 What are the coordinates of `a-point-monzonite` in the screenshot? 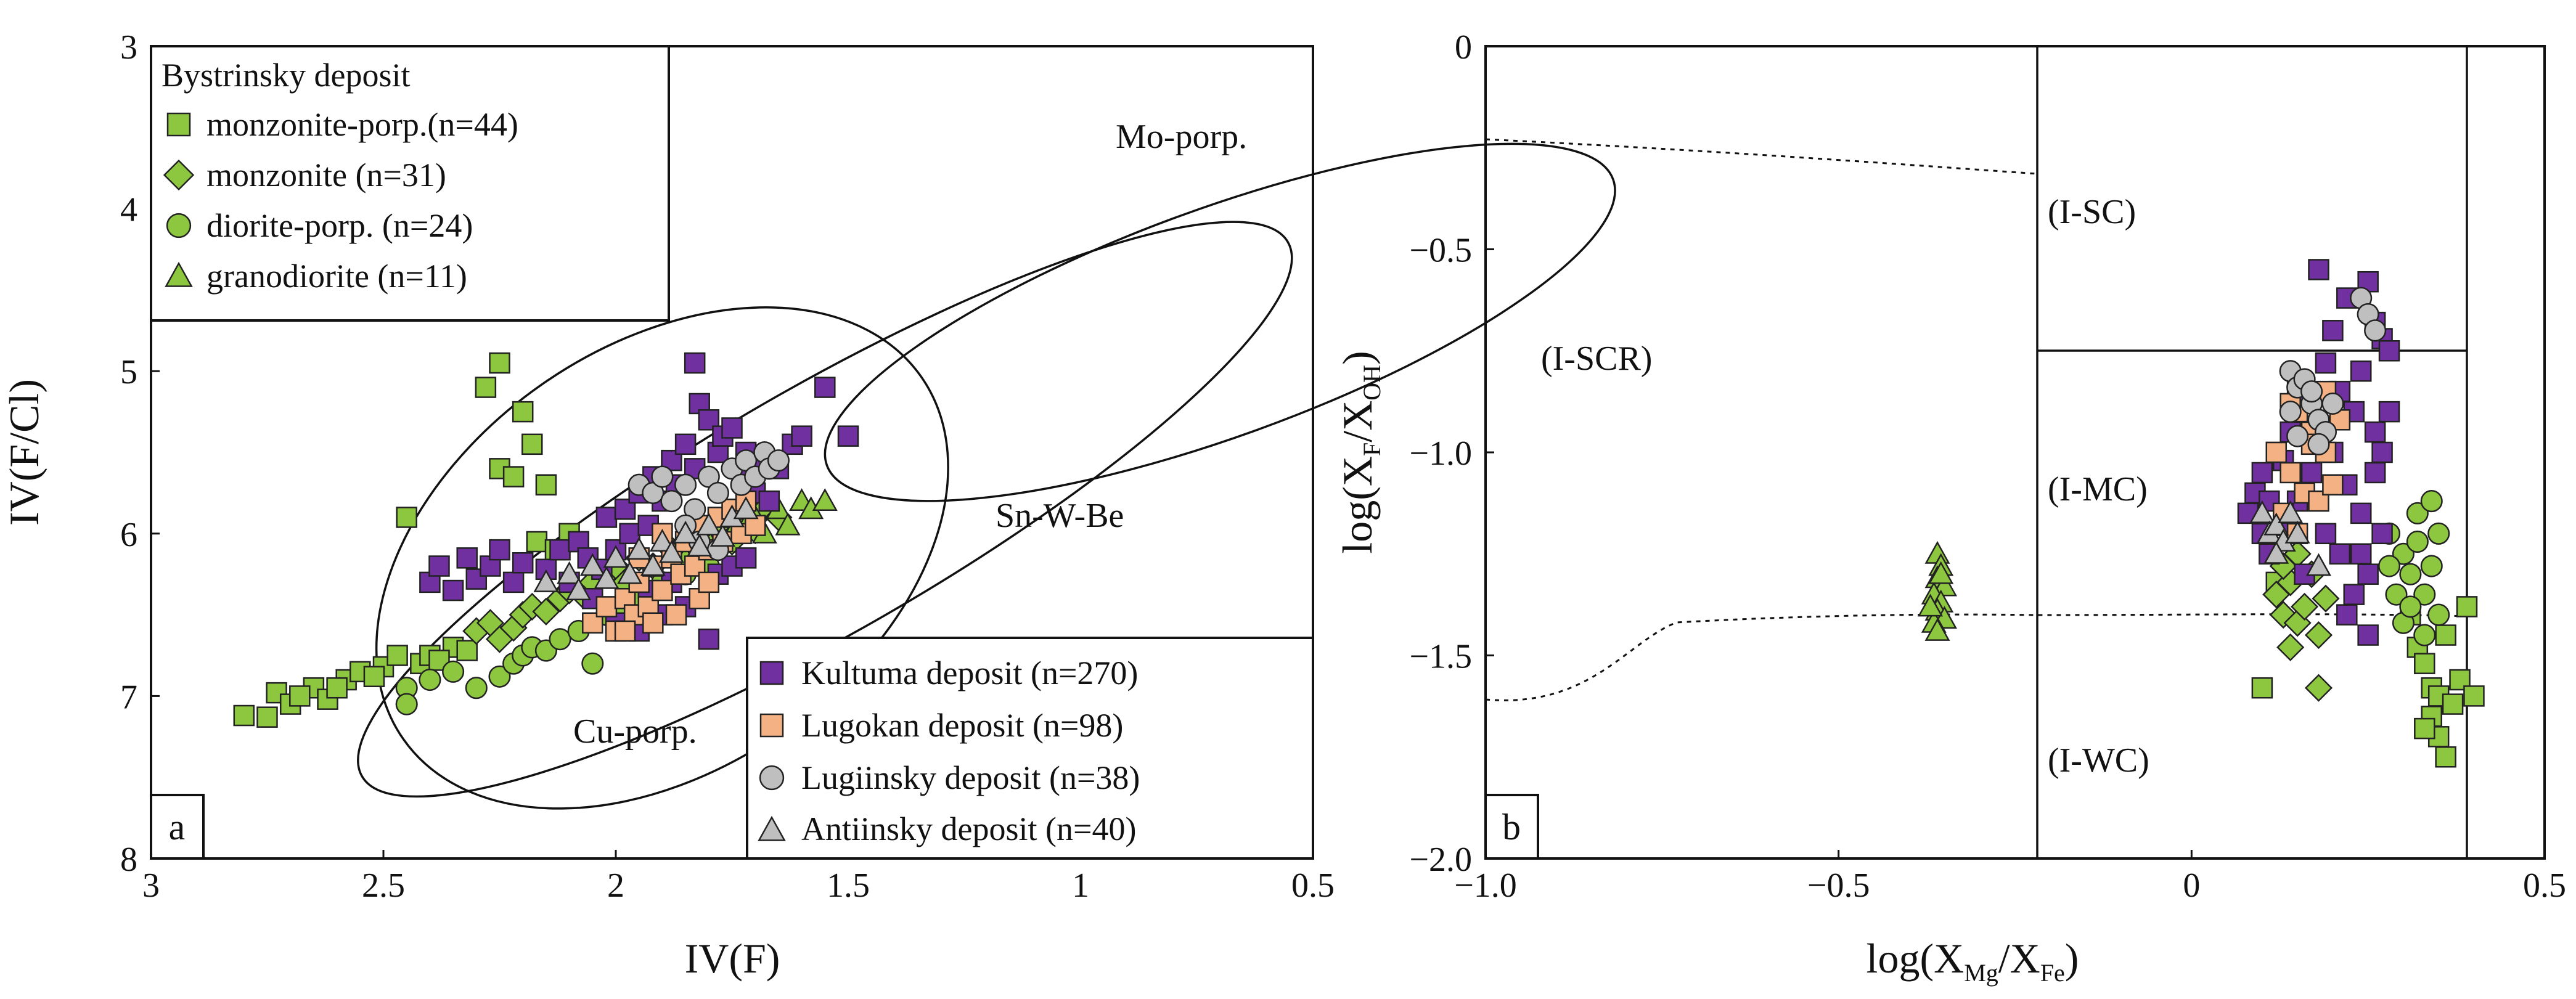 It's located at (546, 611).